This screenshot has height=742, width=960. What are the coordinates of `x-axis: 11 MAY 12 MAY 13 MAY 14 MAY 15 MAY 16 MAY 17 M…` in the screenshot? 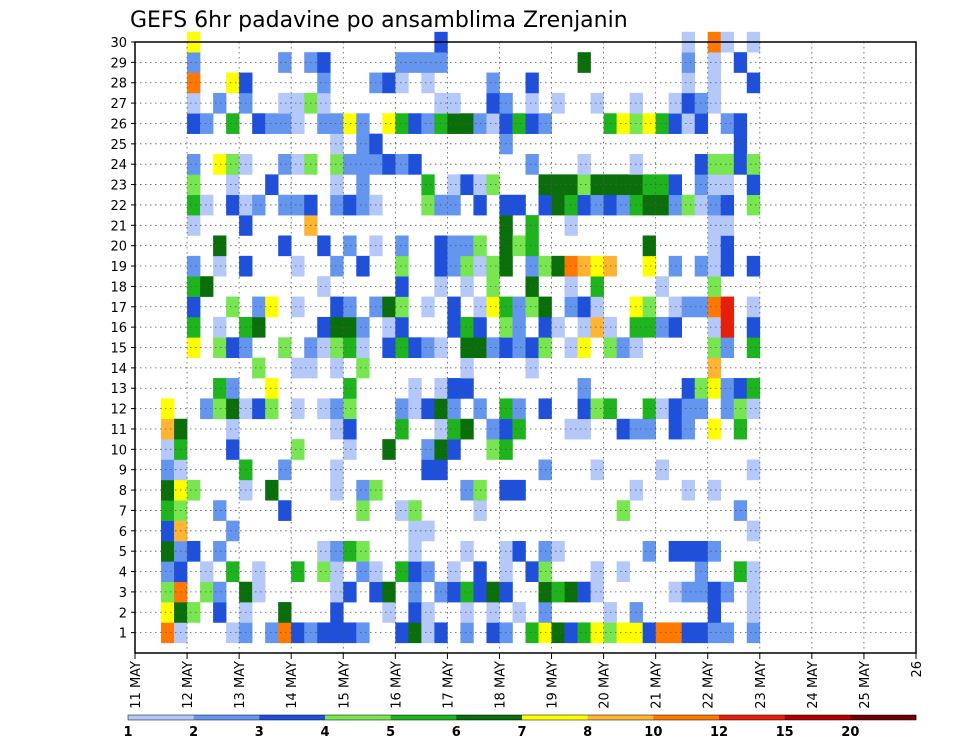 It's located at (527, 681).